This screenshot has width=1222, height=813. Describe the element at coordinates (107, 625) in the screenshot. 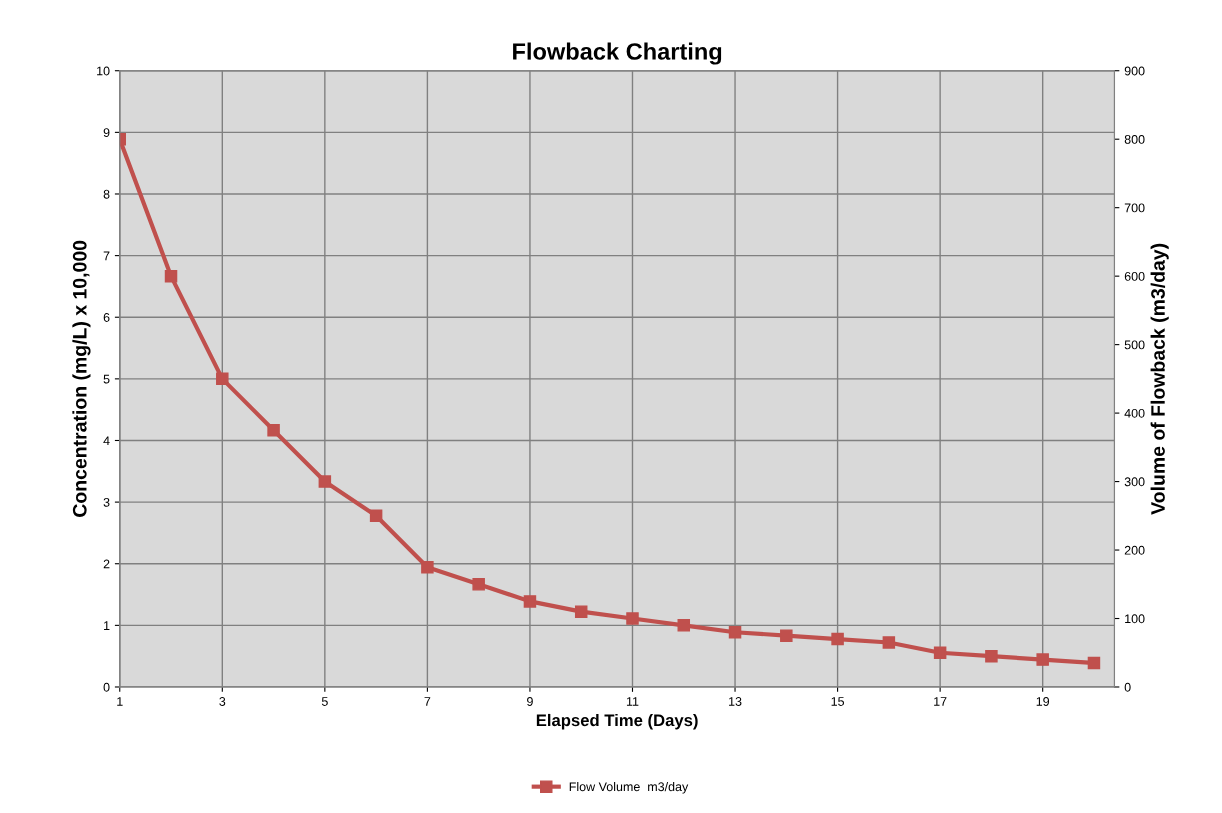

I see `y-tick-label: 1` at that location.